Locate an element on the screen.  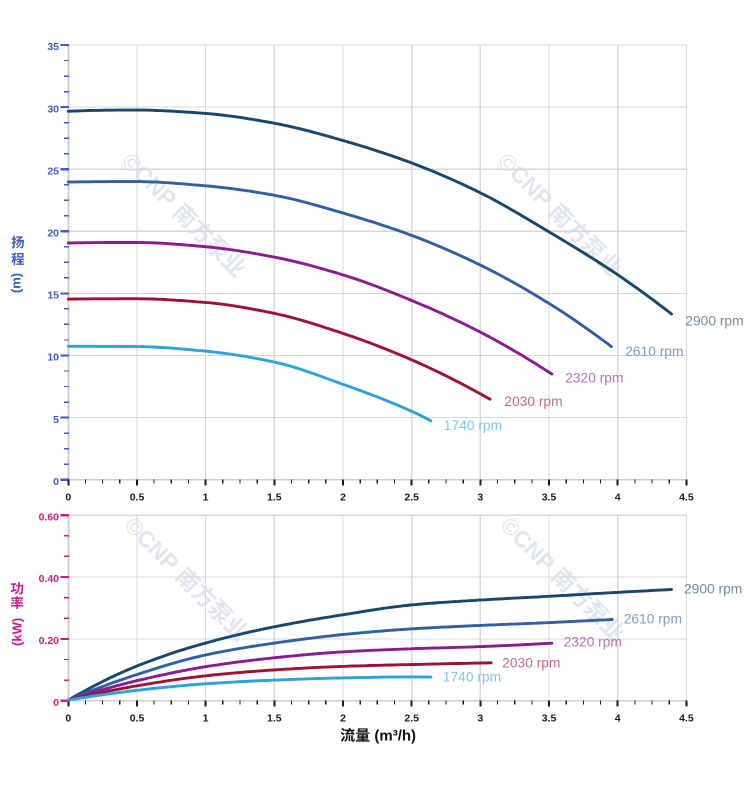
svg-text: 5 is located at coordinates (56, 420).